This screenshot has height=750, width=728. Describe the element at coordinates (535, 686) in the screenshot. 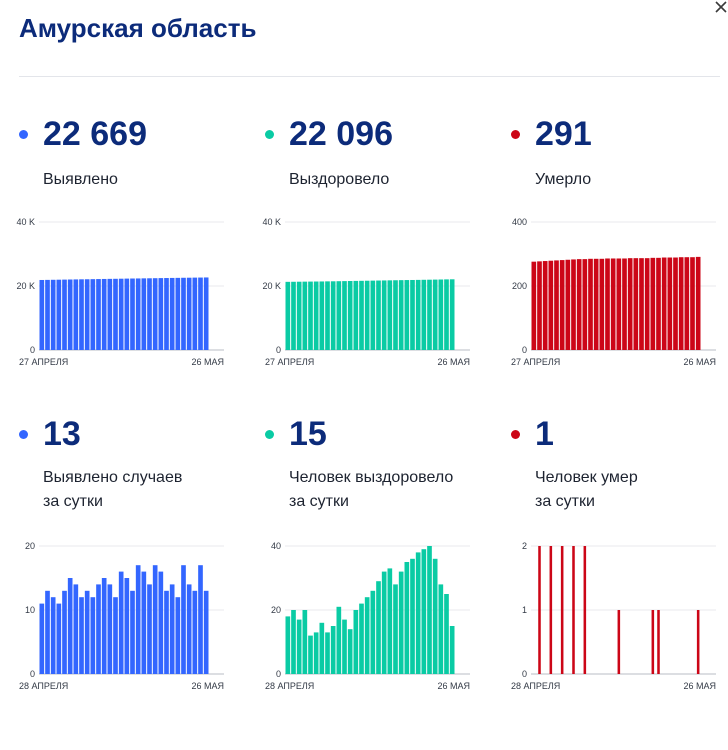

I see `x-tick-label-start: 28 АПРЕЛЯ` at that location.